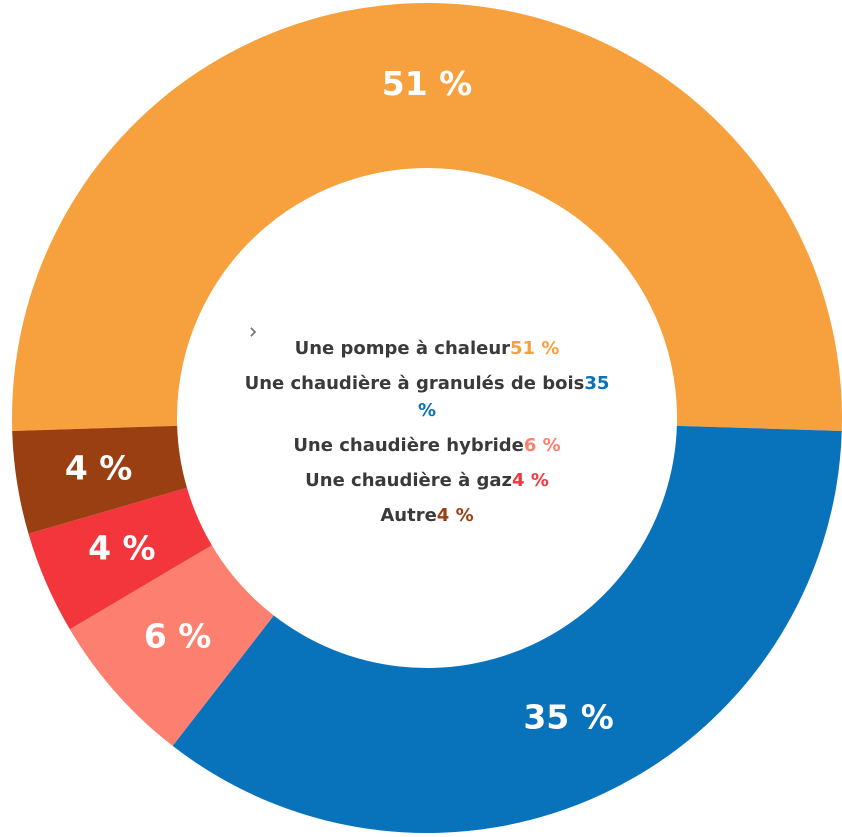 Image resolution: width=842 pixels, height=837 pixels. What do you see at coordinates (542, 445) in the screenshot?
I see `legend-value: 6 %` at bounding box center [542, 445].